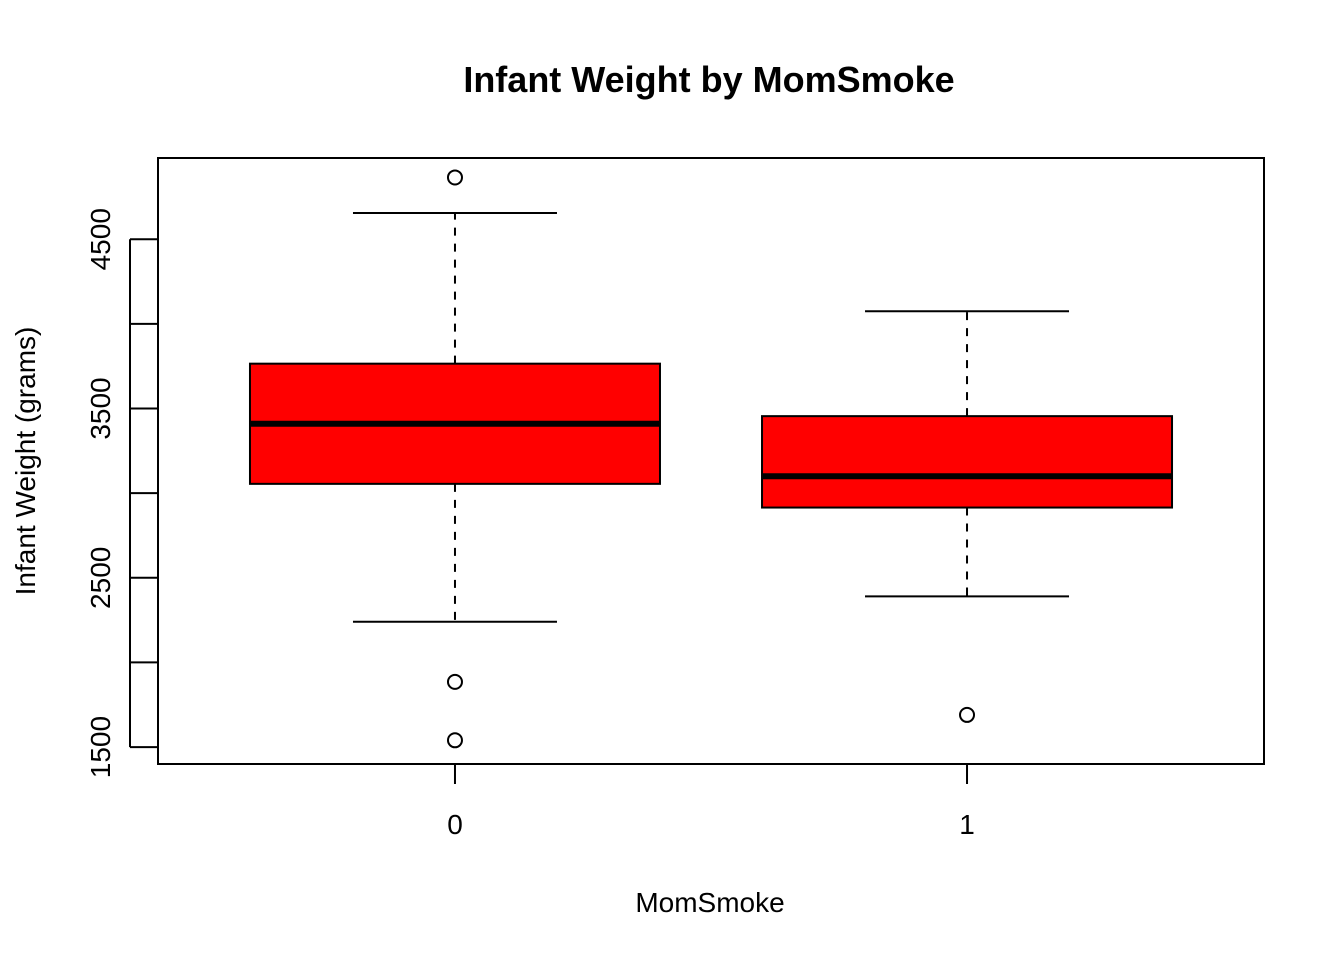 The width and height of the screenshot is (1344, 960). Describe the element at coordinates (967, 462) in the screenshot. I see `iqr-box` at that location.